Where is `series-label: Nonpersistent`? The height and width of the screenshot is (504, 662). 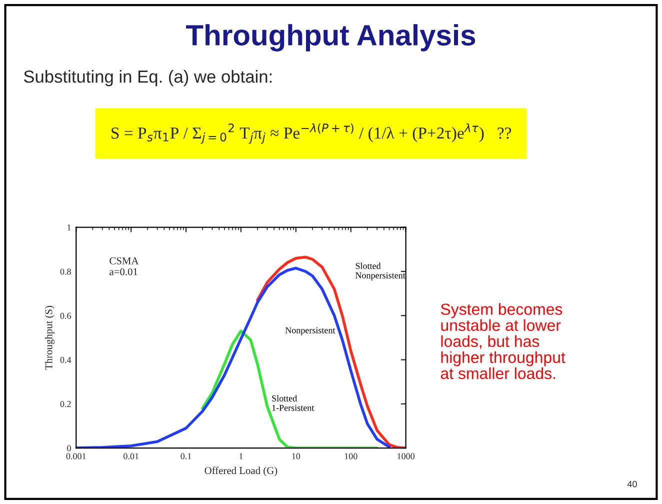
series-label: Nonpersistent is located at coordinates (310, 331).